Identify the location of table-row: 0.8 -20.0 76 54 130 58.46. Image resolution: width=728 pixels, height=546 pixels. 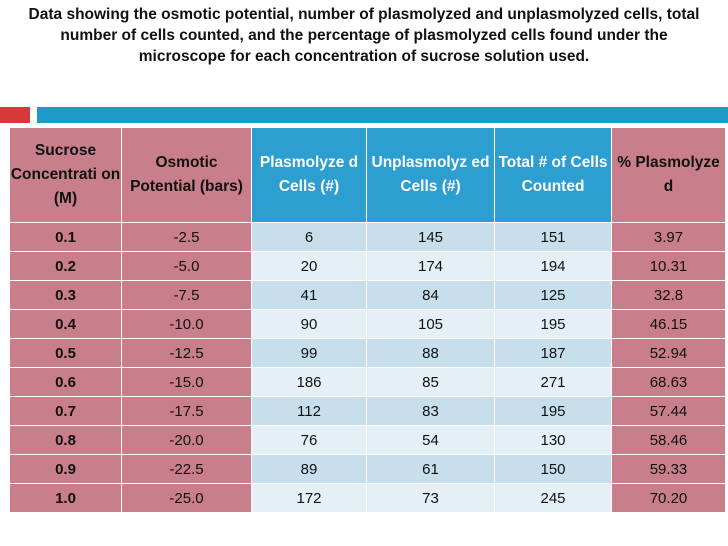
(367, 440).